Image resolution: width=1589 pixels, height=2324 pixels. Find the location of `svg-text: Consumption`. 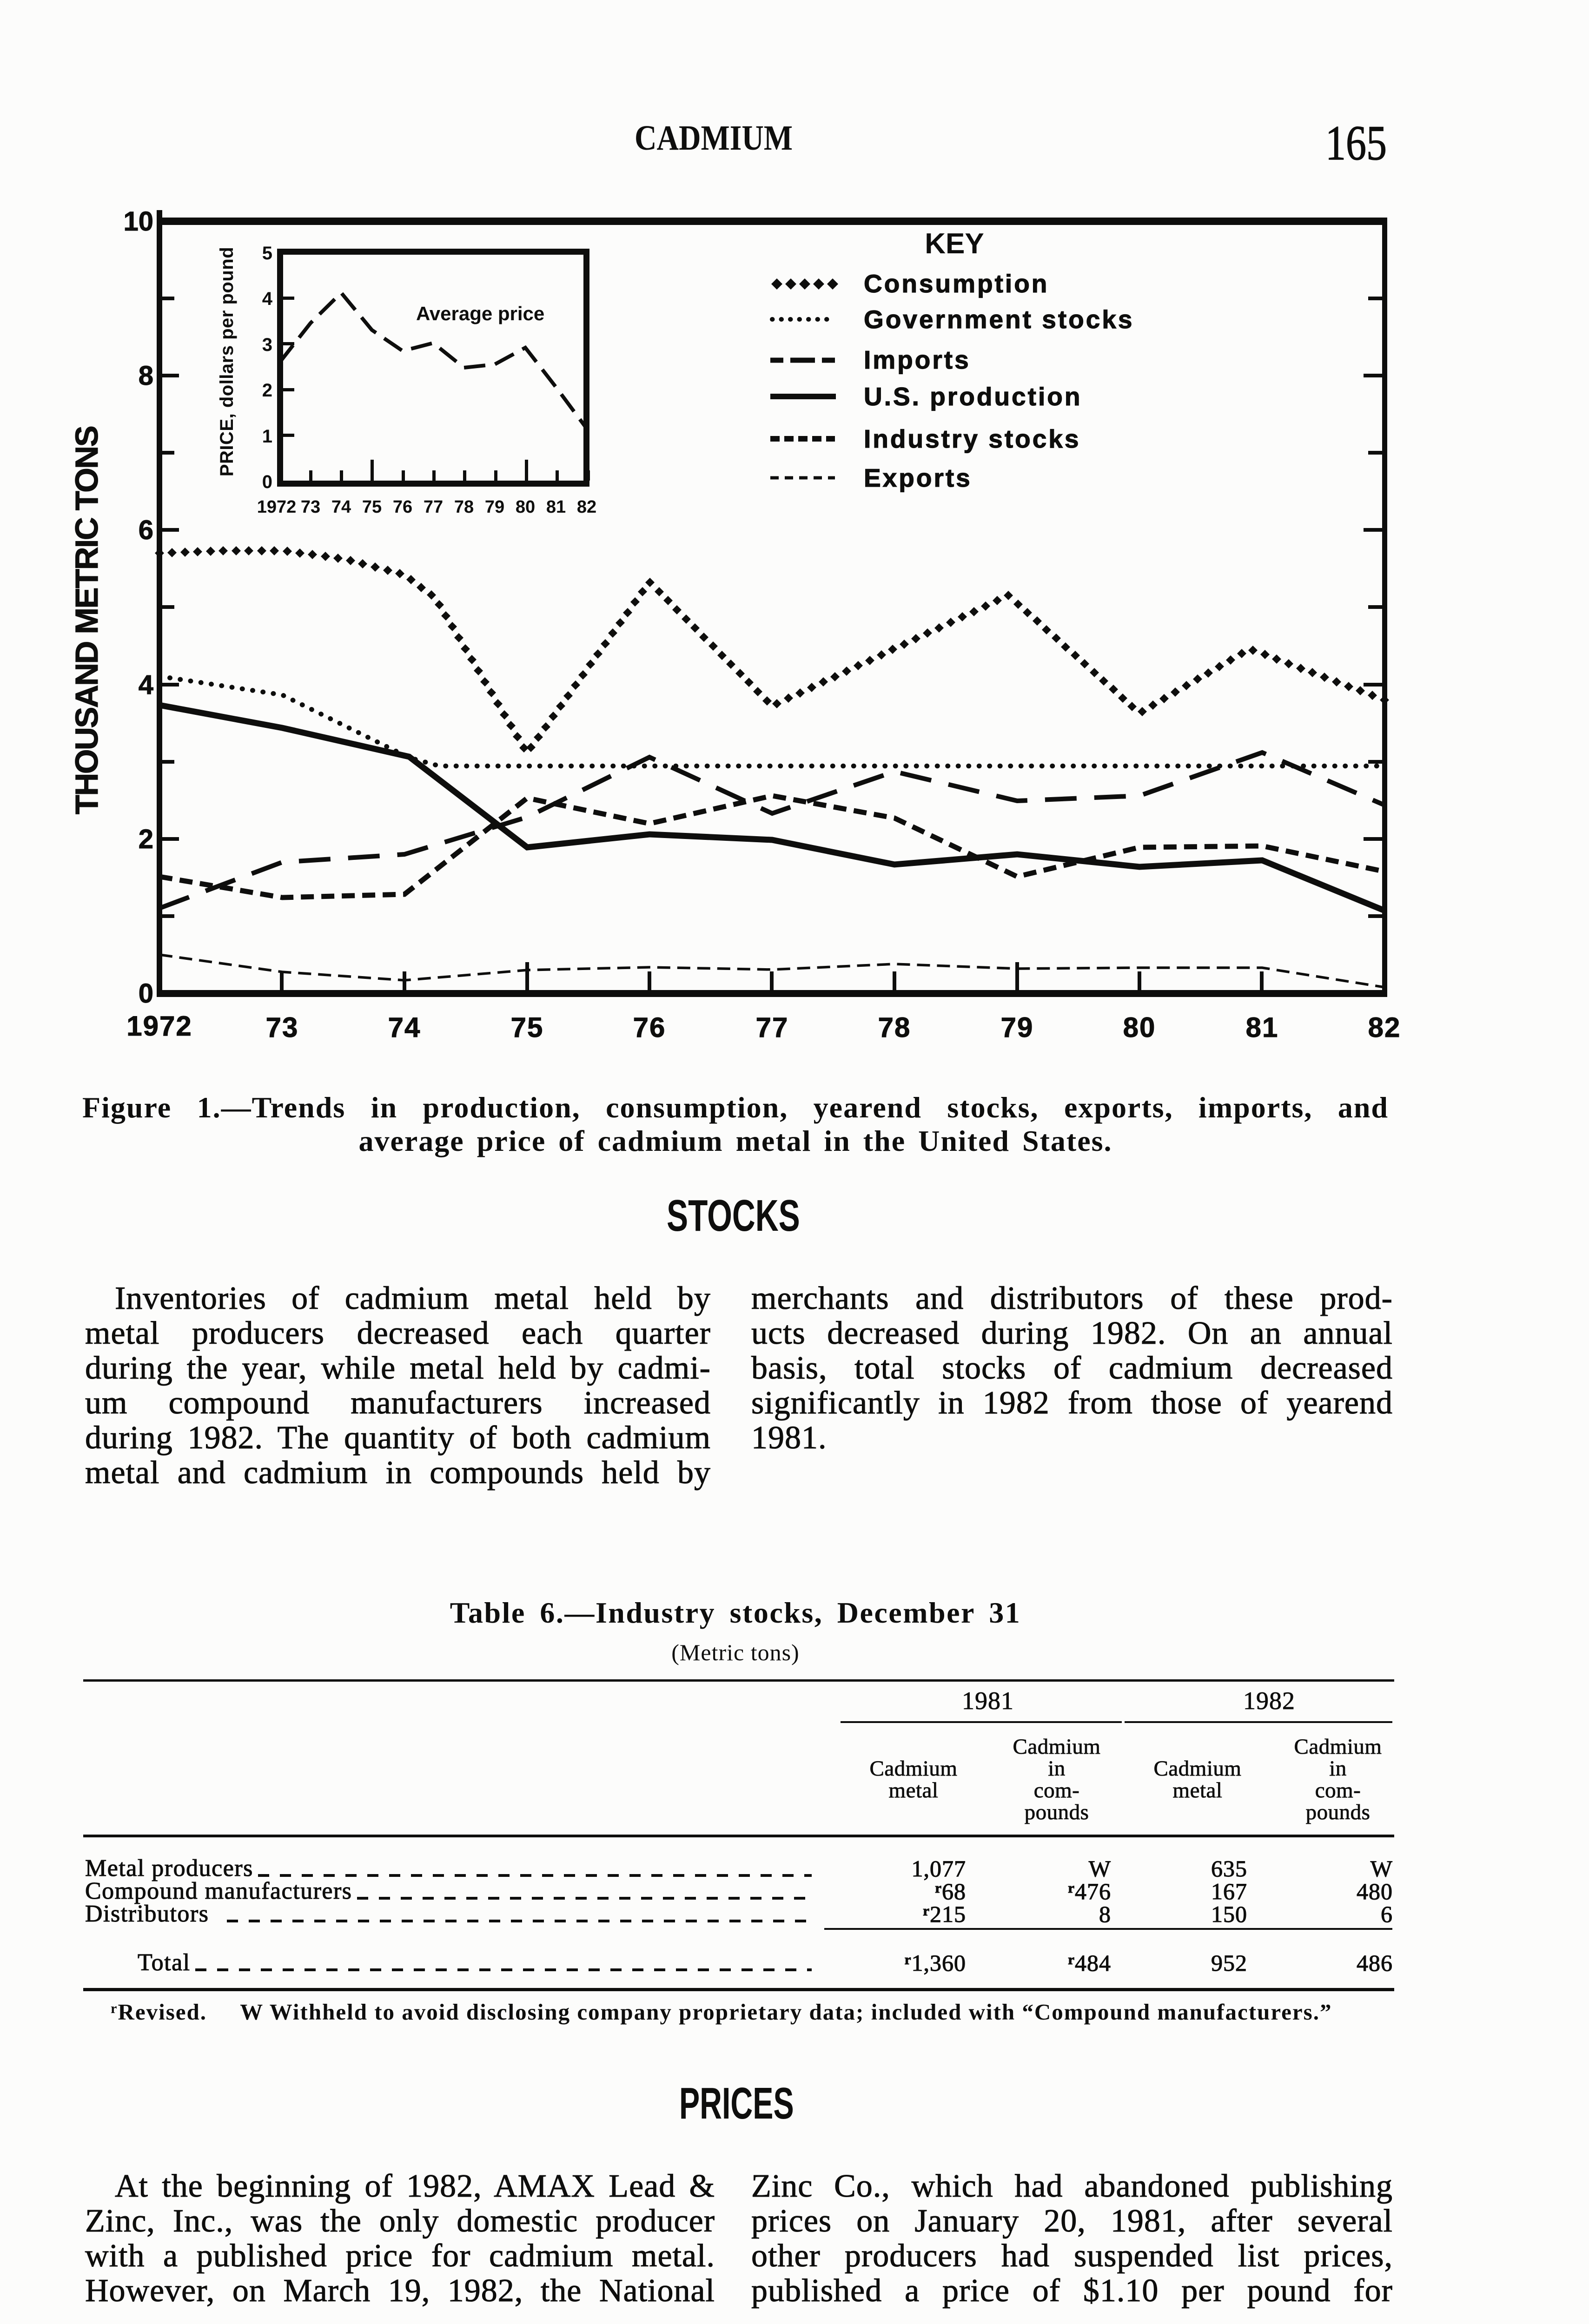

svg-text: Consumption is located at coordinates (957, 283).